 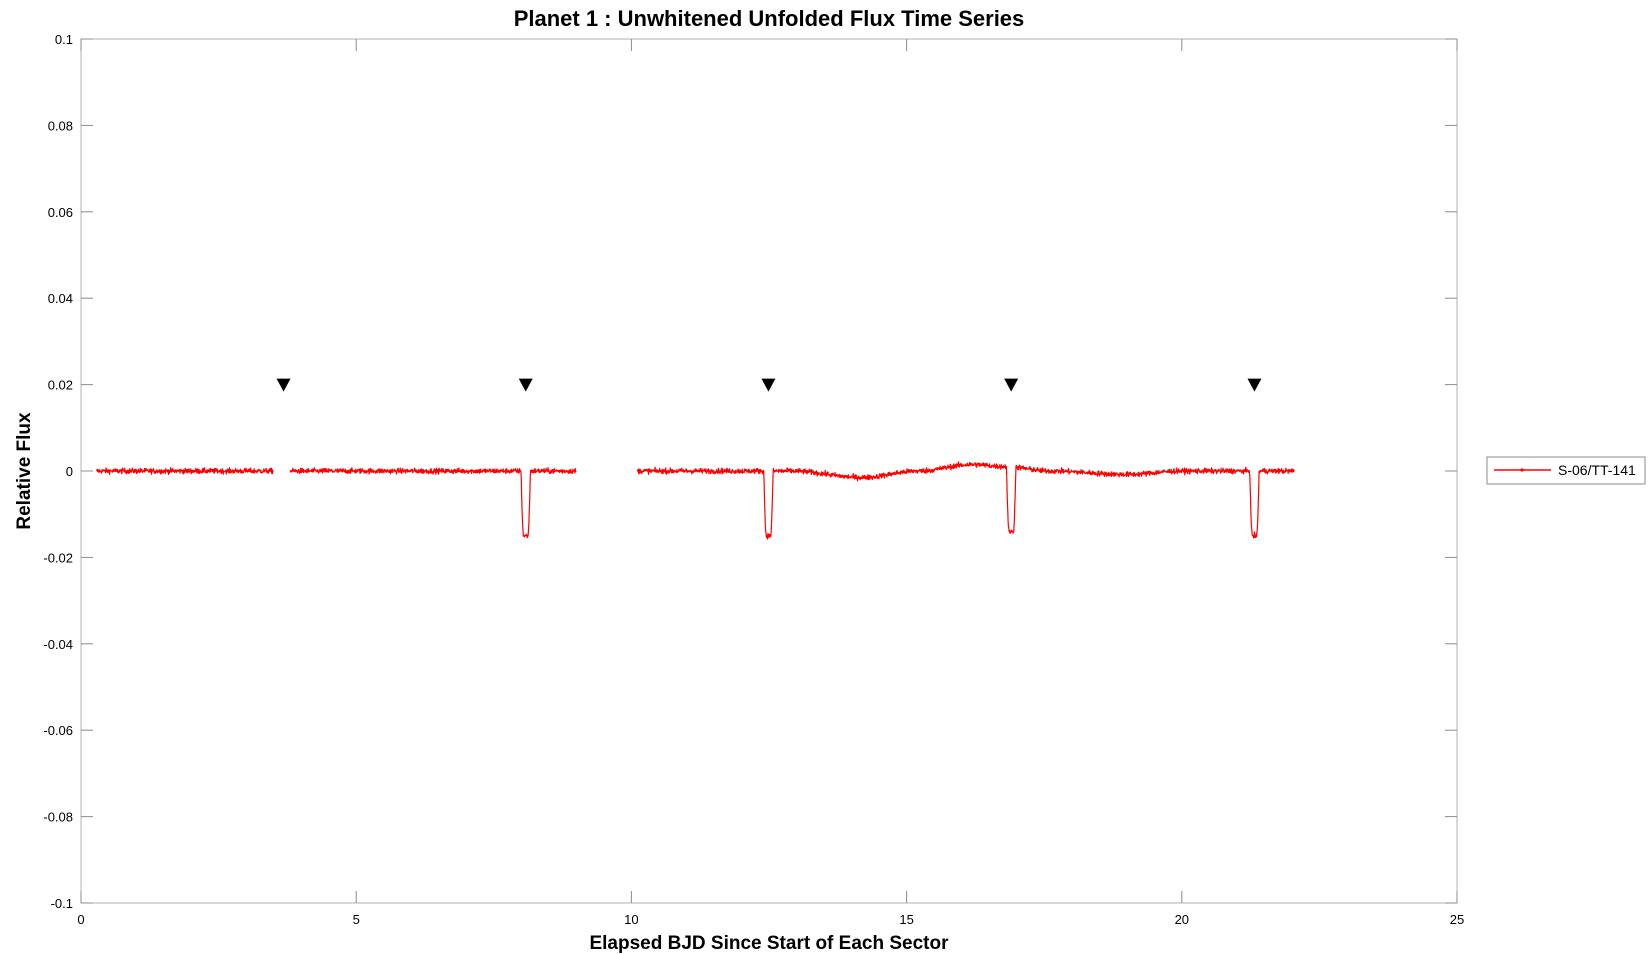 What do you see at coordinates (58, 730) in the screenshot?
I see `y-tick-label: -0.06` at bounding box center [58, 730].